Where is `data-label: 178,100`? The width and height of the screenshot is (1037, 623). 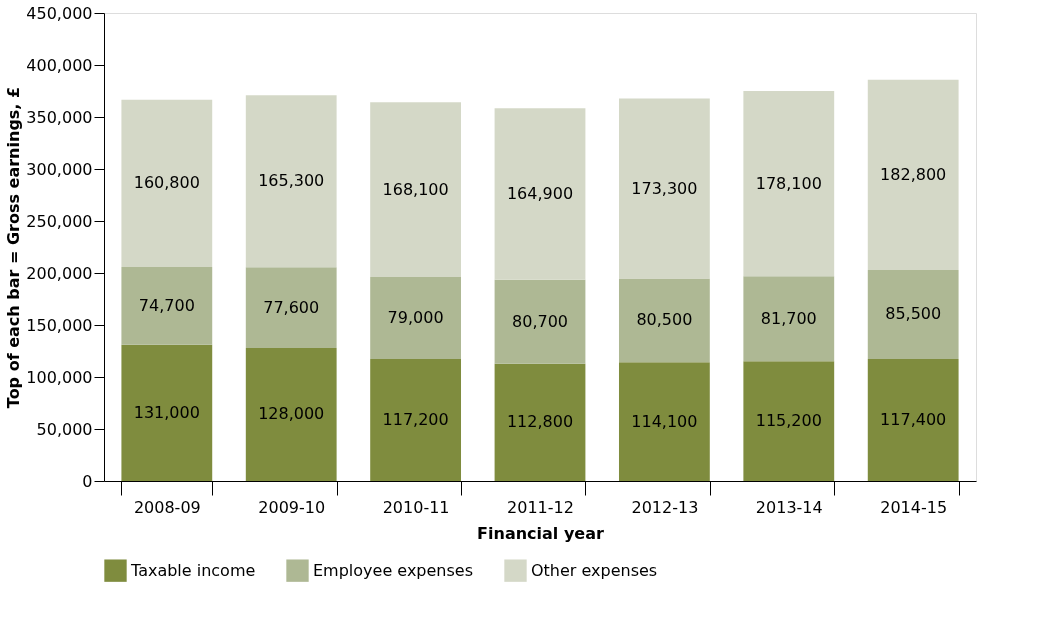
data-label: 178,100 is located at coordinates (788, 183).